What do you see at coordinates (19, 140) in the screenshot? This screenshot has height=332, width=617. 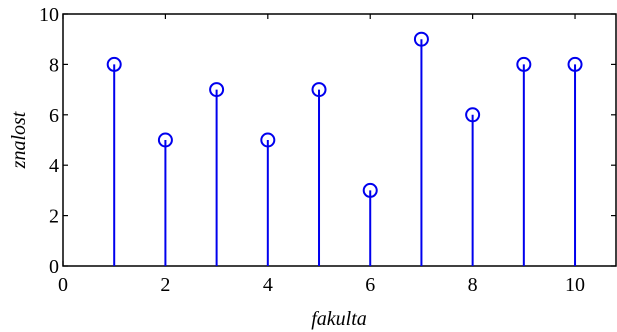 I see `y-axis-label: znalost` at bounding box center [19, 140].